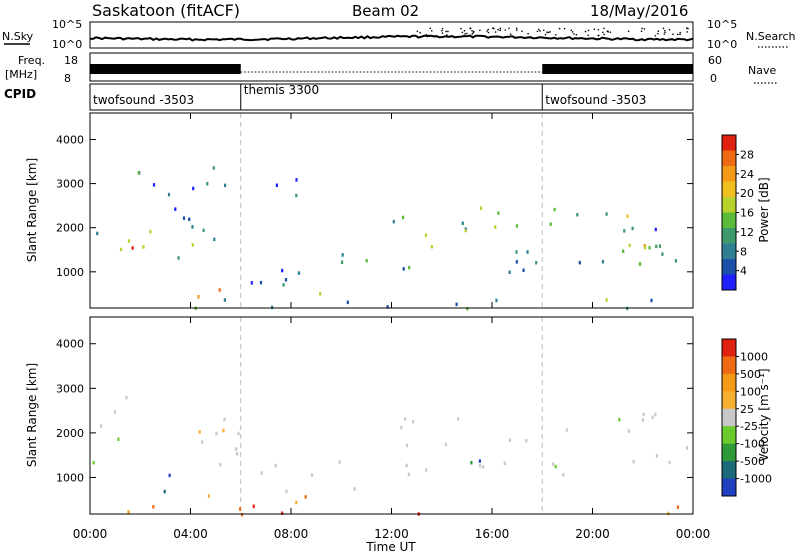  I want to click on noise-right-tick-top: 10^5, so click(722, 24).